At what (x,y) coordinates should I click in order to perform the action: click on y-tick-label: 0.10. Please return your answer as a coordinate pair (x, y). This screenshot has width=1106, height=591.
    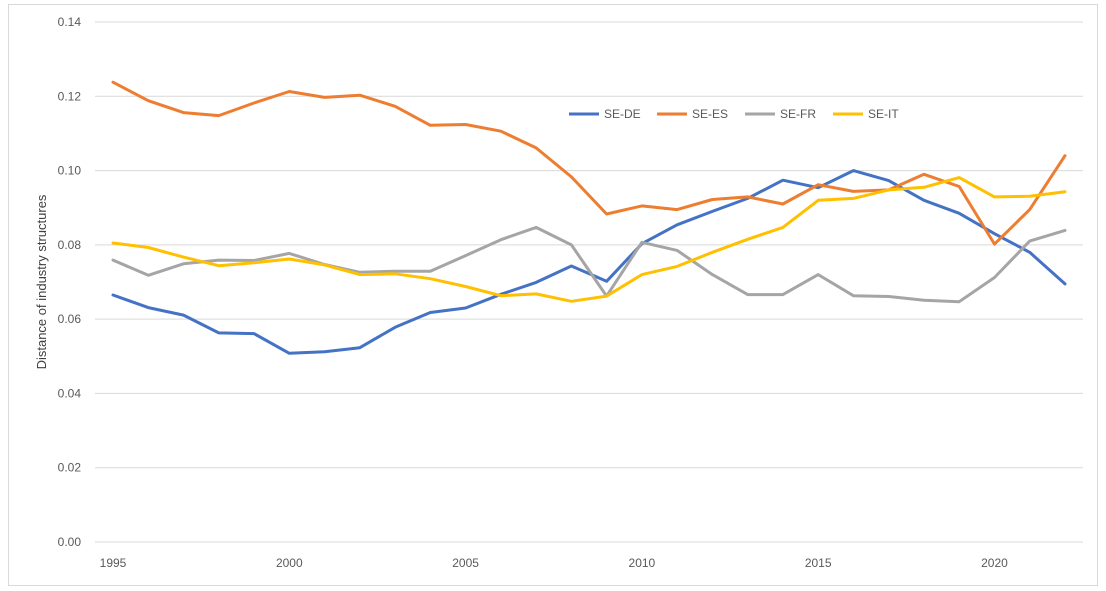
    Looking at the image, I should click on (70, 171).